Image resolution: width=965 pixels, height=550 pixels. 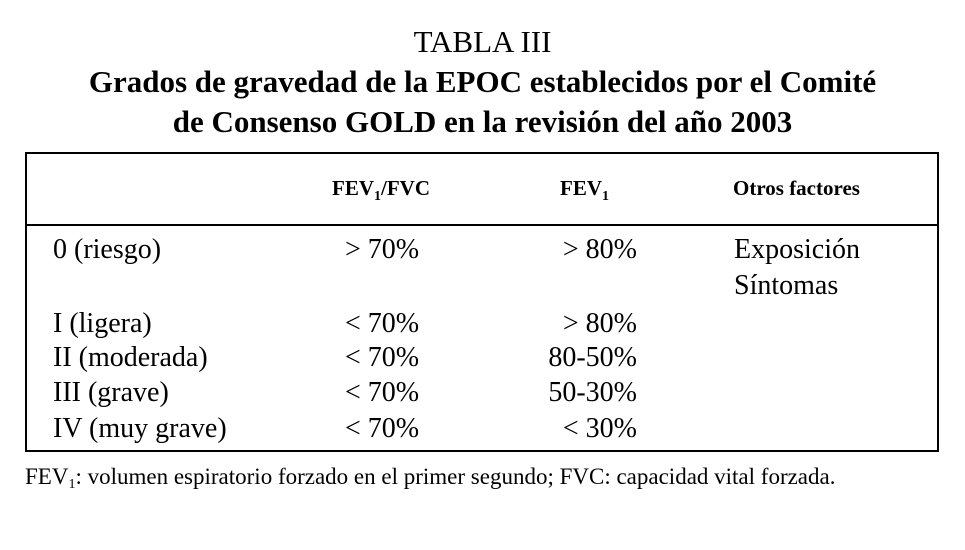 I want to click on table-row-grade: II (moderada), so click(x=130, y=357).